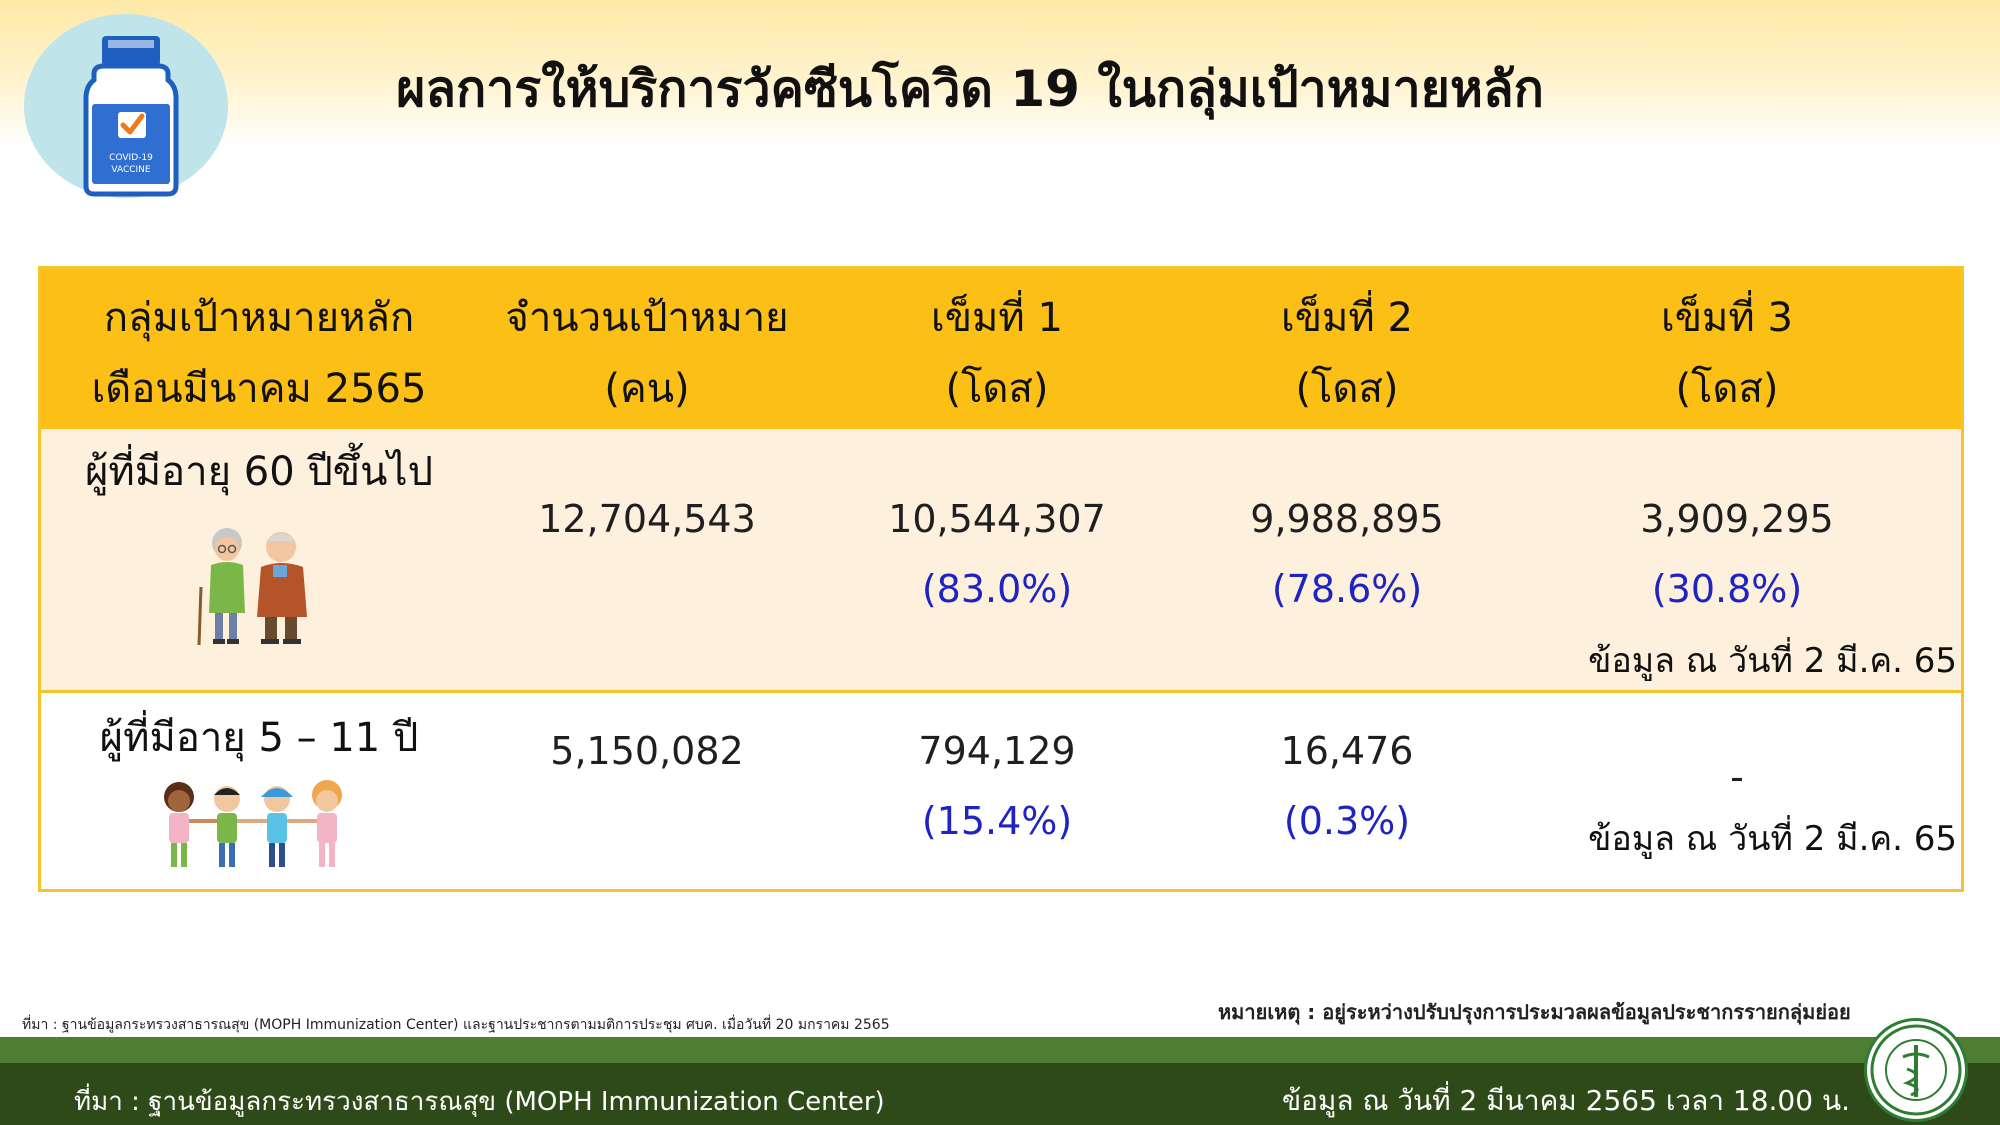 This screenshot has width=2000, height=1125. What do you see at coordinates (131, 170) in the screenshot?
I see `logo-text-vaccine: VACCINE` at bounding box center [131, 170].